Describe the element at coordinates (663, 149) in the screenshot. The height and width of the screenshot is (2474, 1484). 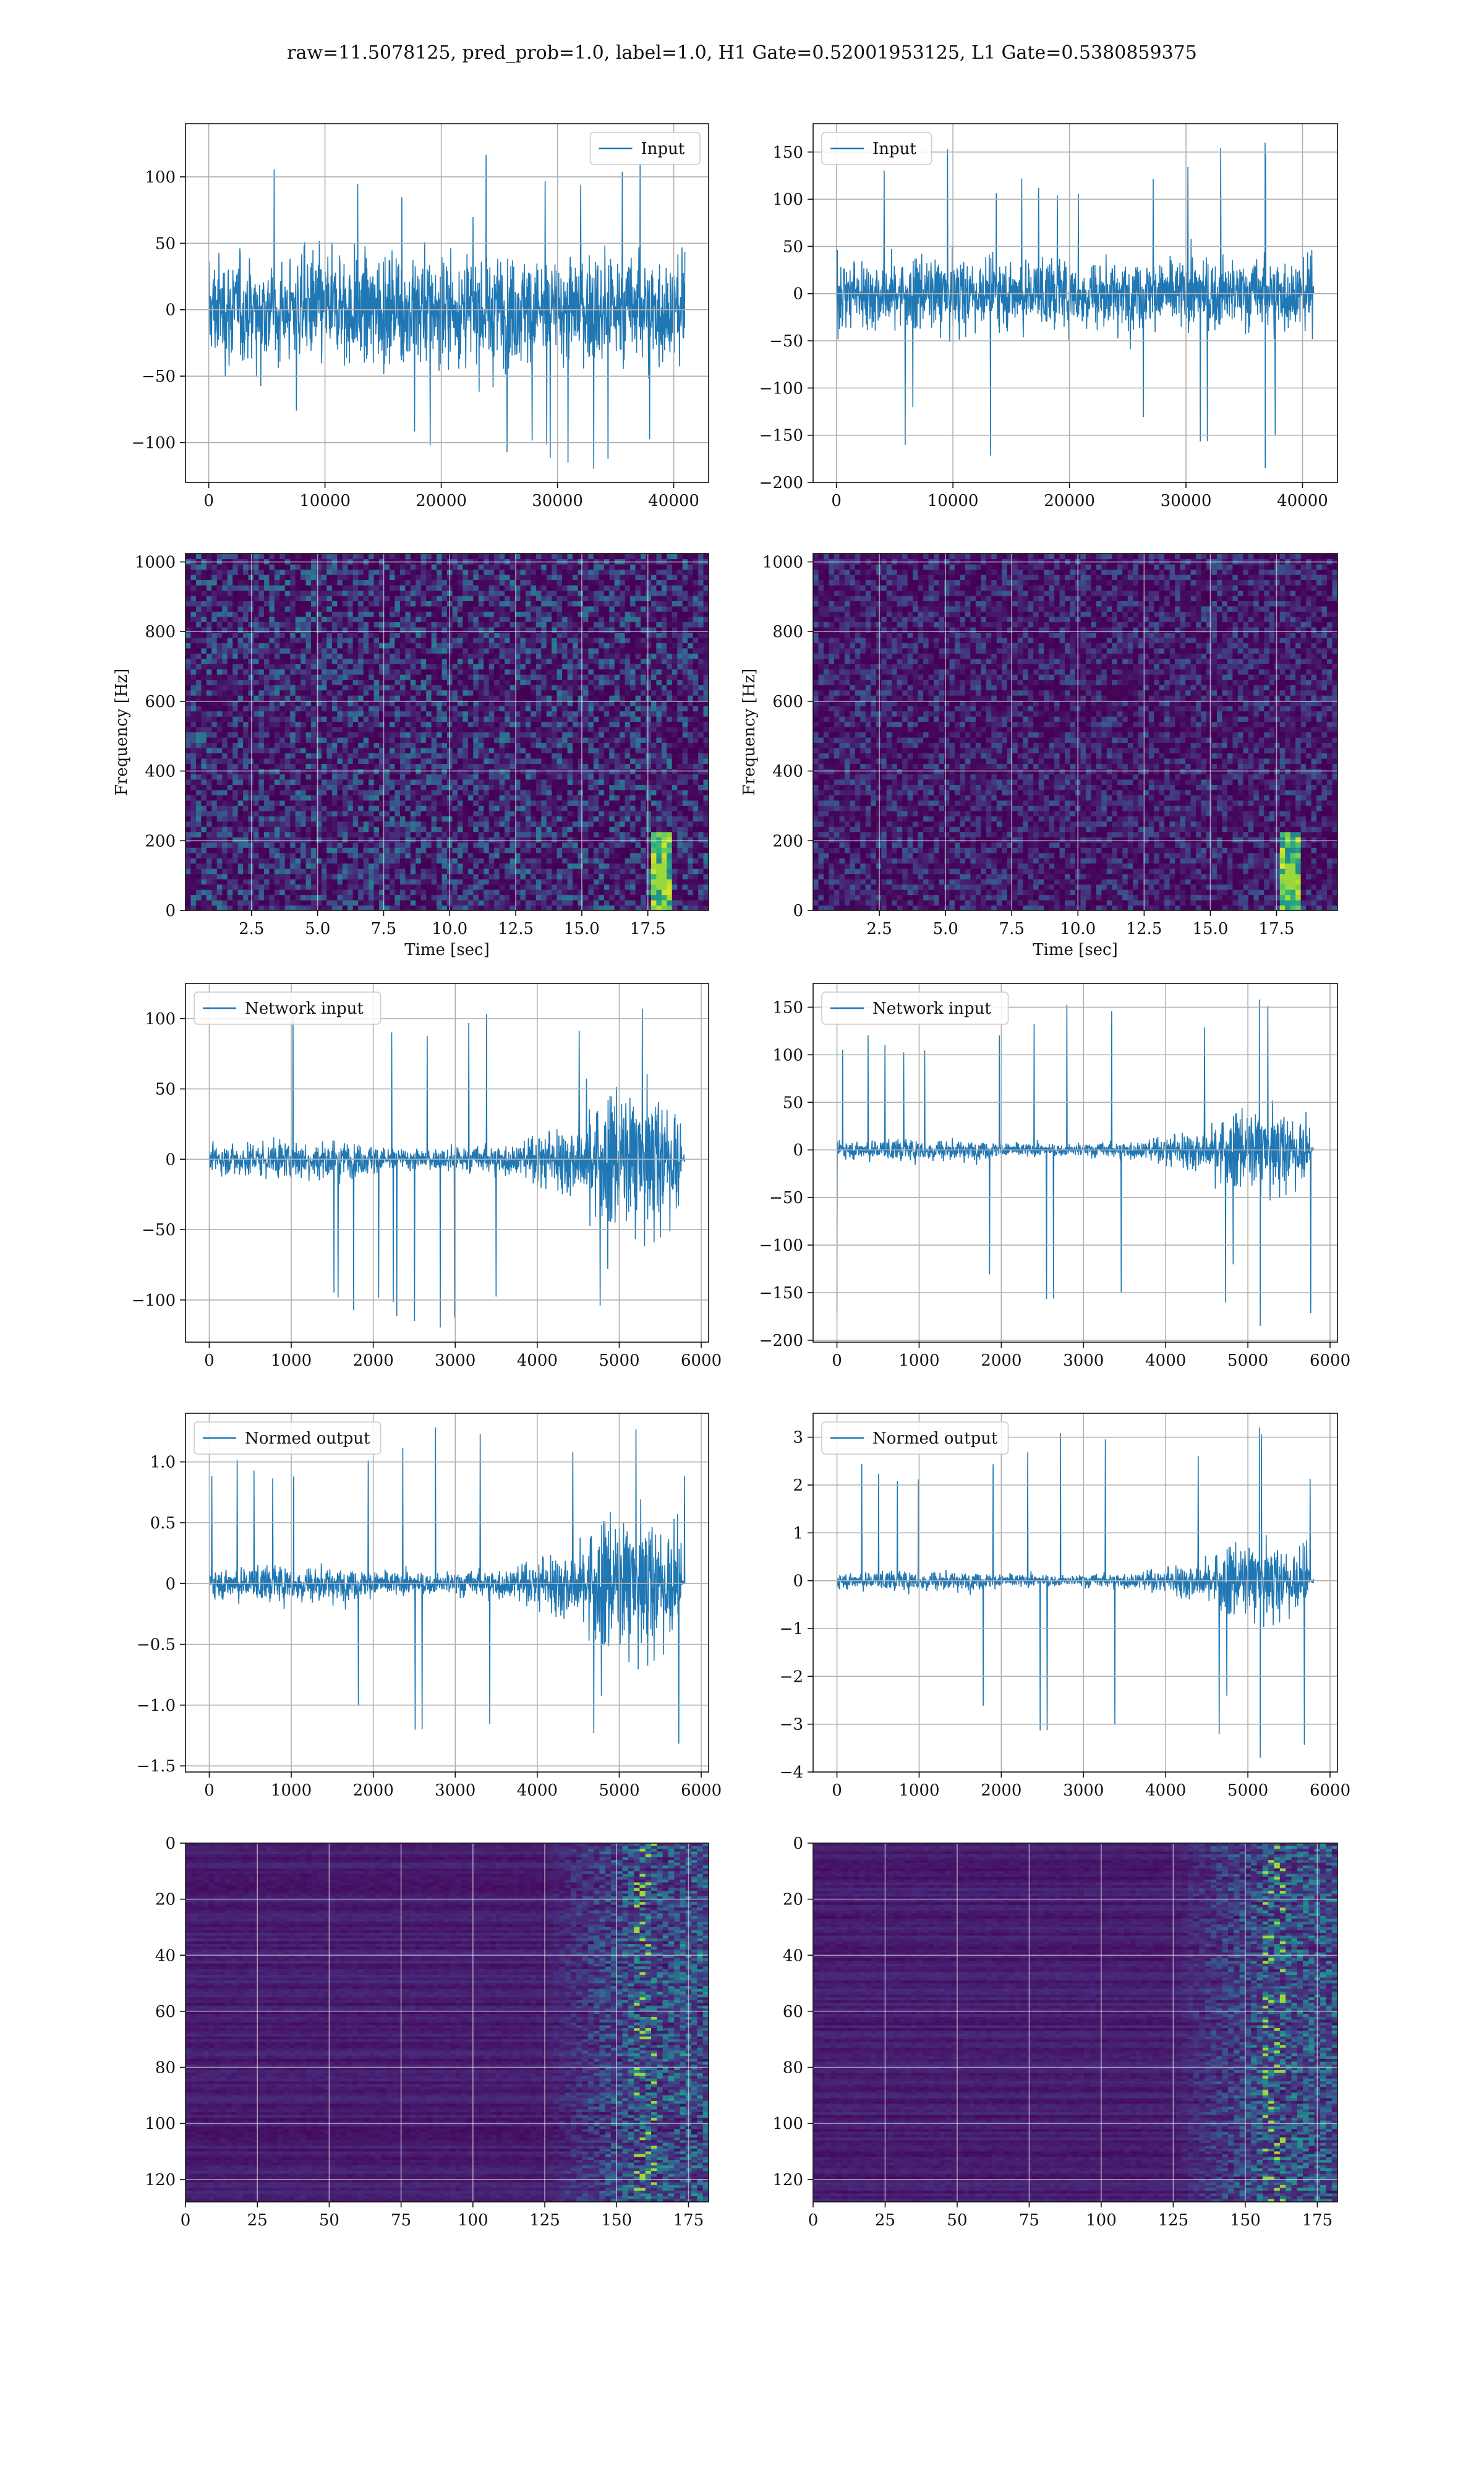
I see `h1-input-legend-label: Input` at that location.